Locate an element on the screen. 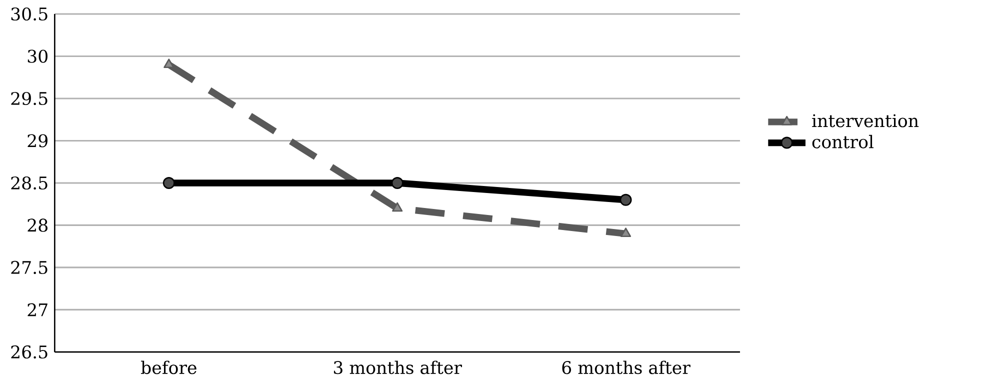  y-tick-label: 30.5 is located at coordinates (29, 14).